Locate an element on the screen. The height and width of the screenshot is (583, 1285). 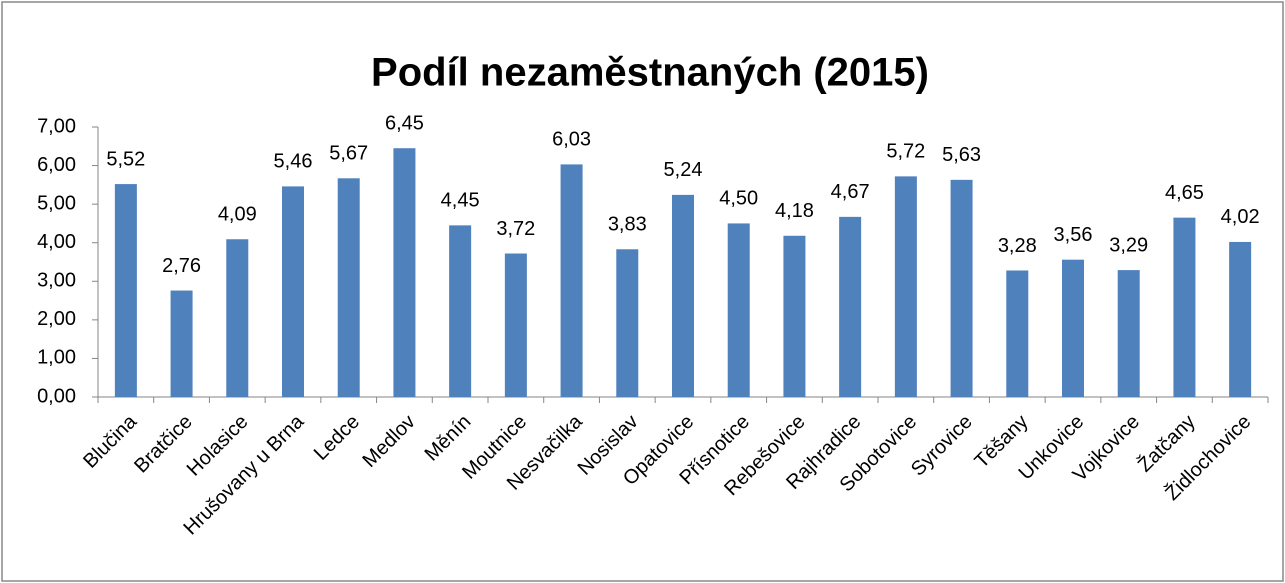
y-tick-label: 4,00 is located at coordinates (56, 242).